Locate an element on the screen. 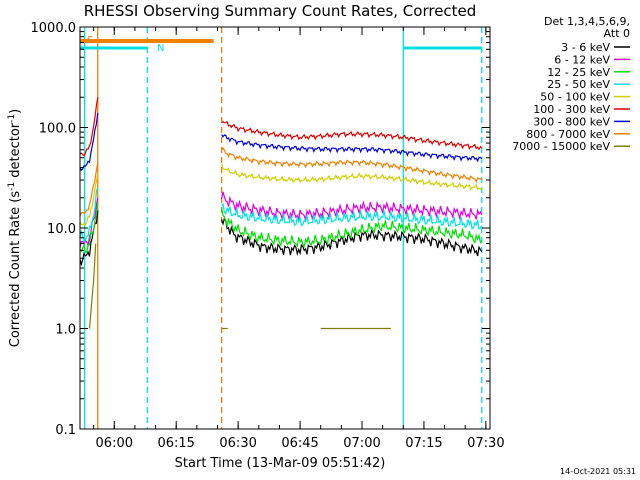 Image resolution: width=640 pixels, height=480 pixels. x-tick-label: 06:30 is located at coordinates (237, 443).